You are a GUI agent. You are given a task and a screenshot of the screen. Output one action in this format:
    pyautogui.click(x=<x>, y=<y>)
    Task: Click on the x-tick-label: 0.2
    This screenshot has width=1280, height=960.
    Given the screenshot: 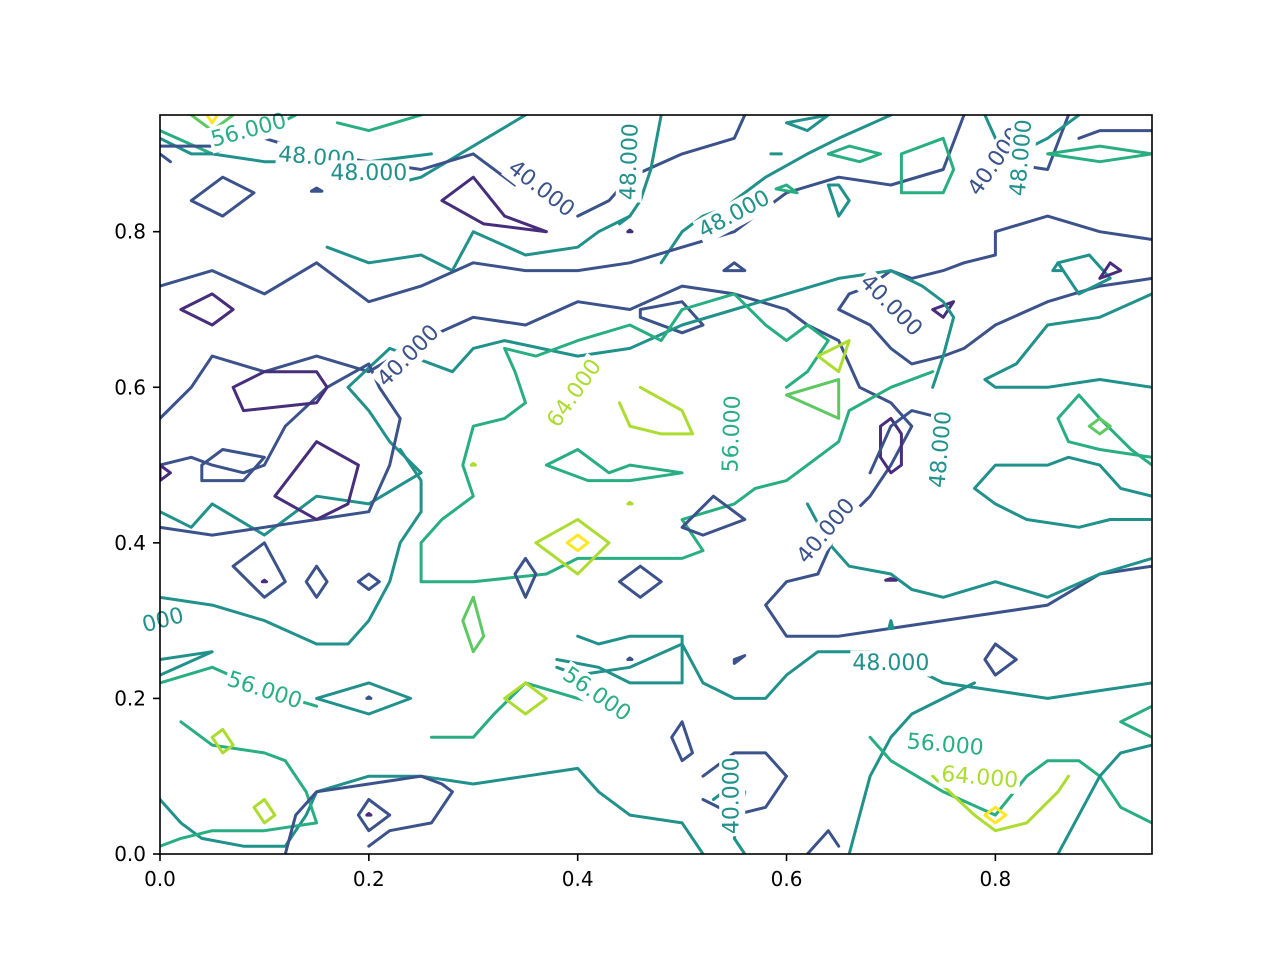 What is the action you would take?
    pyautogui.click(x=369, y=879)
    